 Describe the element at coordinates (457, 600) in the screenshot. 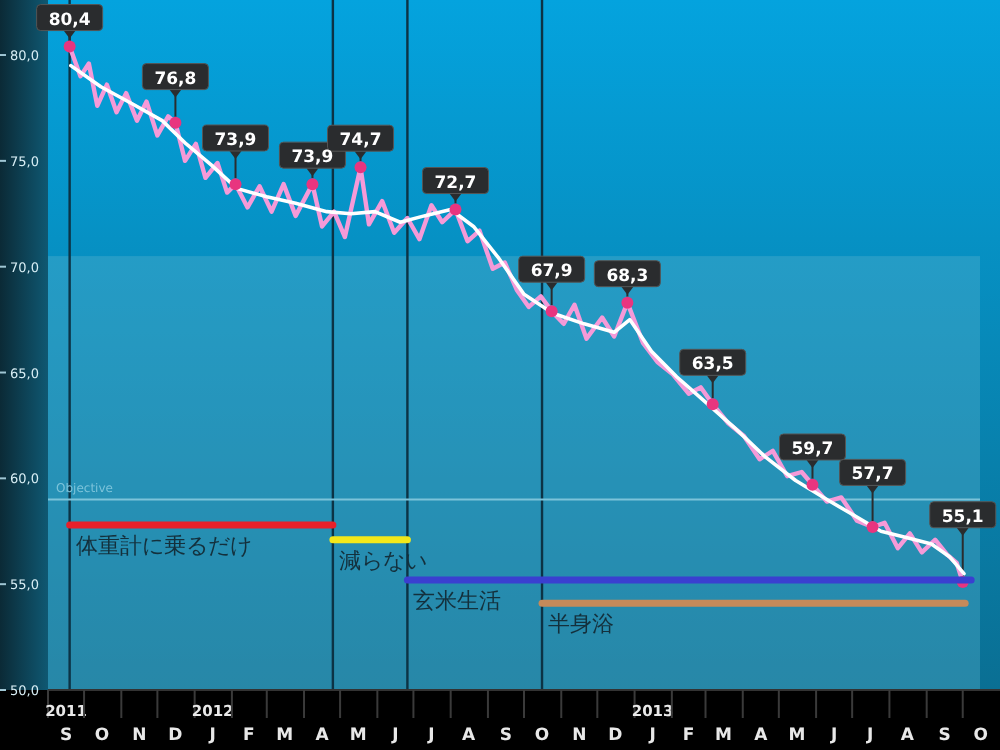

I see `series-label: 玄米生活` at that location.